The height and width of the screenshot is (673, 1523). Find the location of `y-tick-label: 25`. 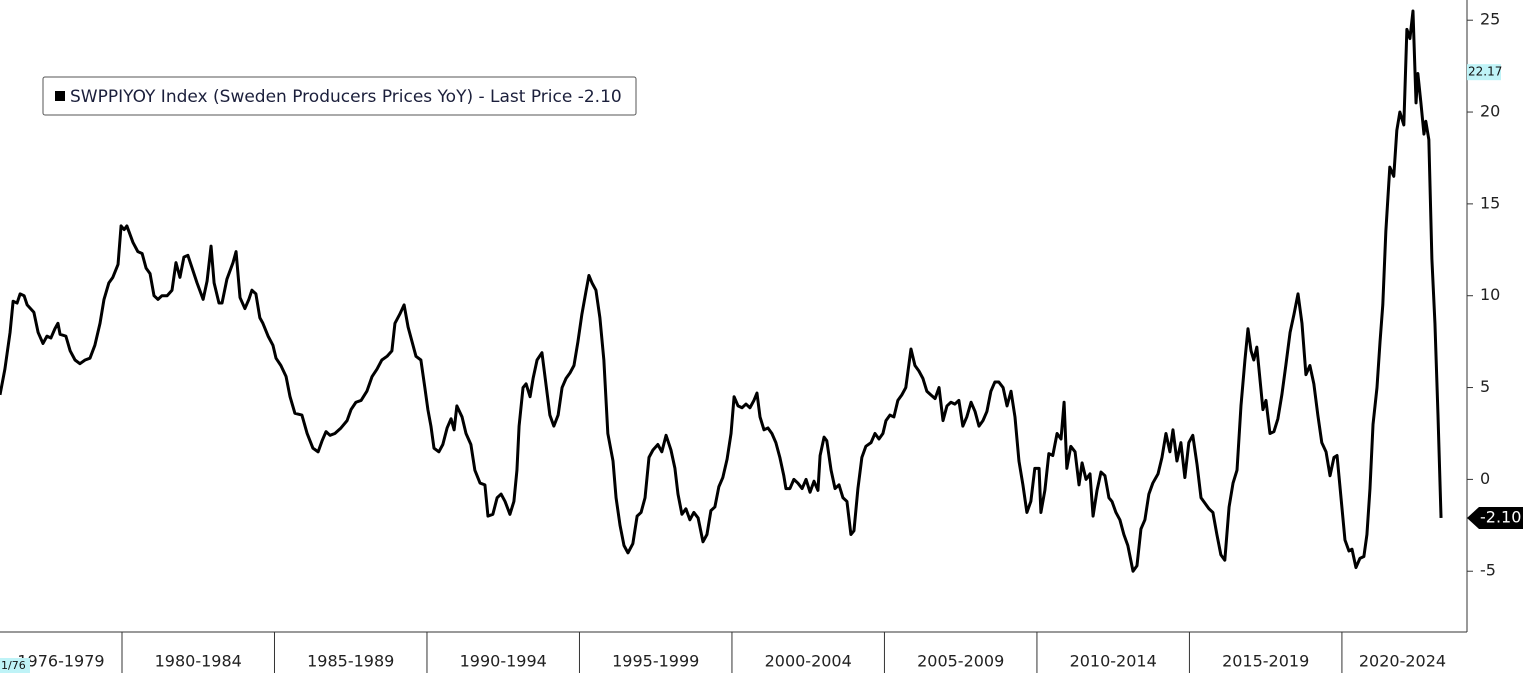

y-tick-label: 25 is located at coordinates (1490, 19).